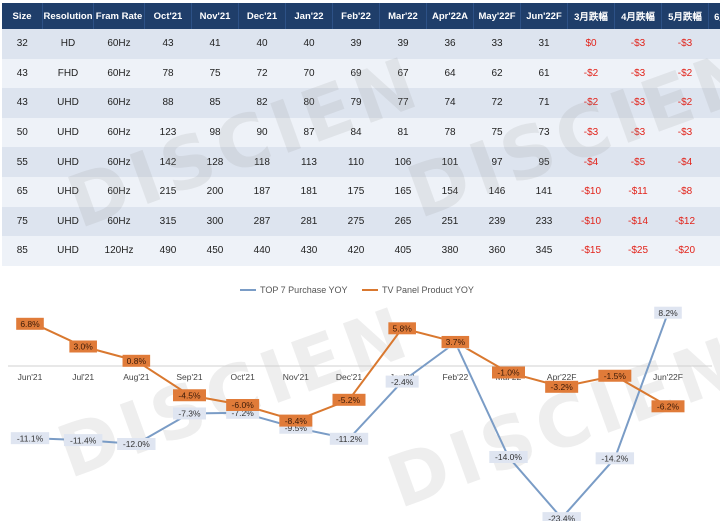 Image resolution: width=720 pixels, height=525 pixels. I want to click on col-header: Mar'22, so click(403, 16).